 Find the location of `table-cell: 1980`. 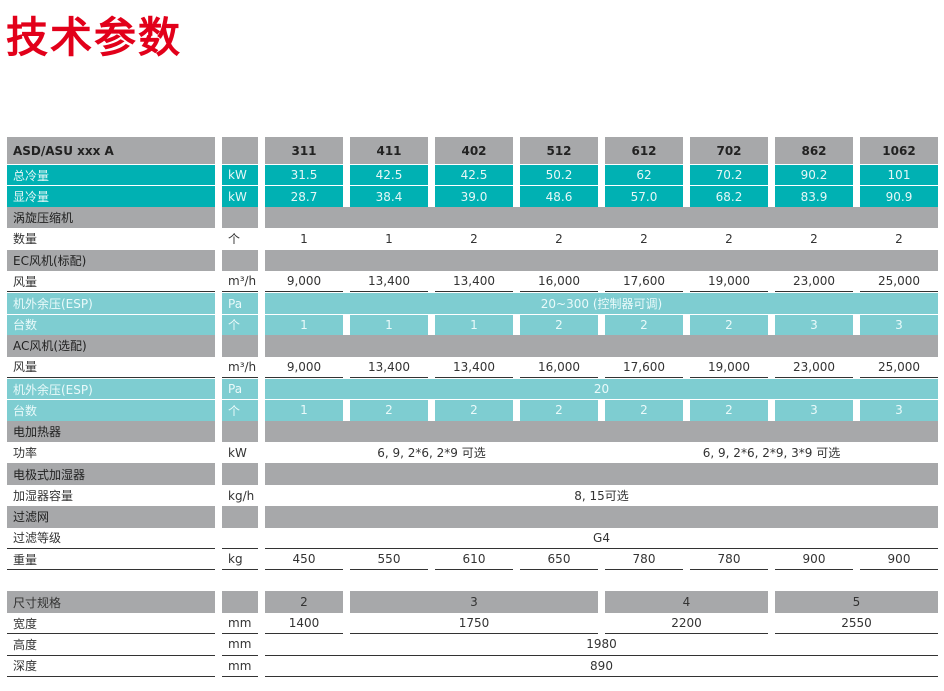

table-cell: 1980 is located at coordinates (601, 645).